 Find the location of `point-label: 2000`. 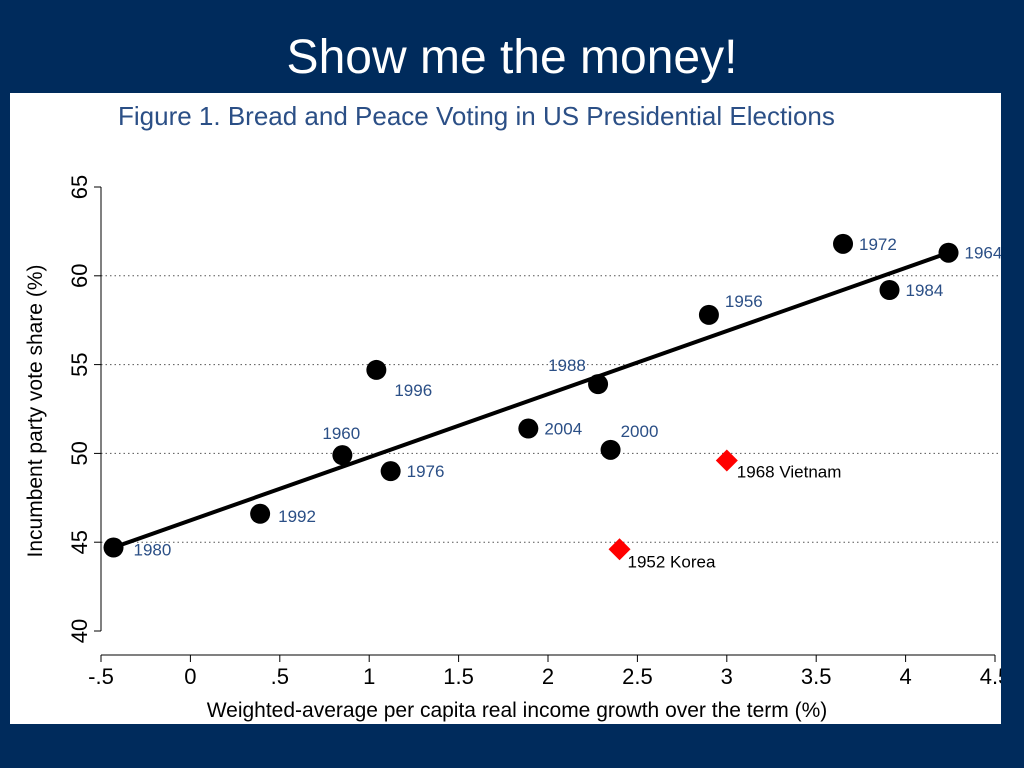

point-label: 2000 is located at coordinates (640, 431).